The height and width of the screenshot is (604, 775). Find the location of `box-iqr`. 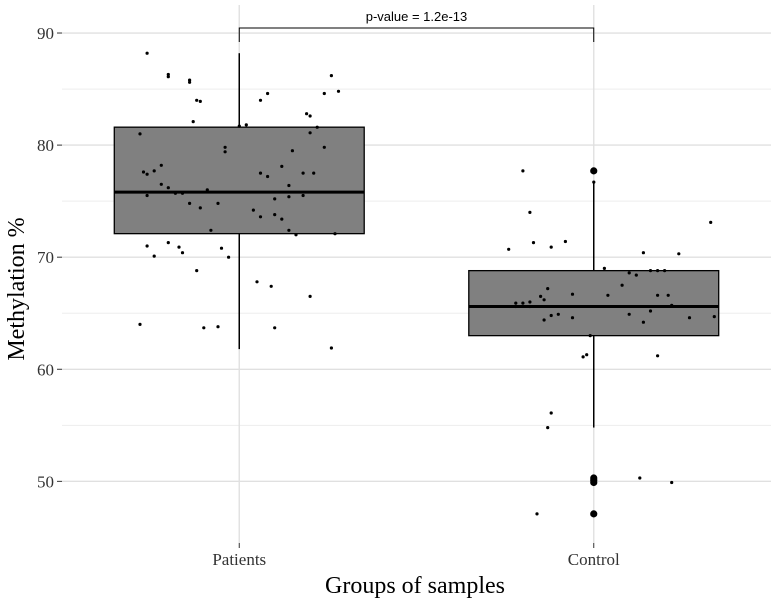

box-iqr is located at coordinates (594, 303).